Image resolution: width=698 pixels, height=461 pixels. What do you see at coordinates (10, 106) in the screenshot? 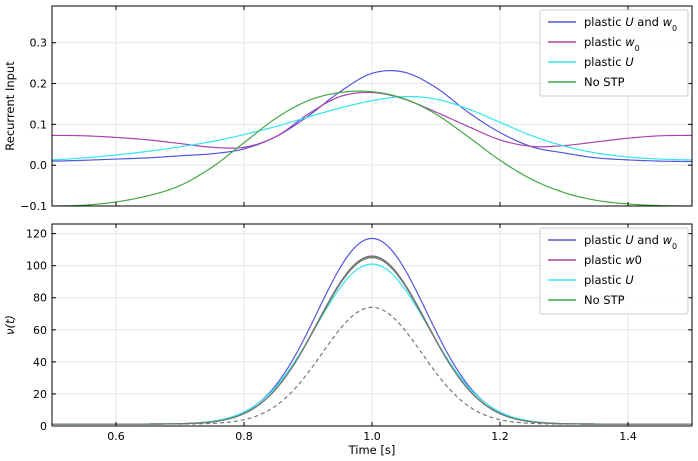
I see `y-axis-label: Recurrent Input` at bounding box center [10, 106].